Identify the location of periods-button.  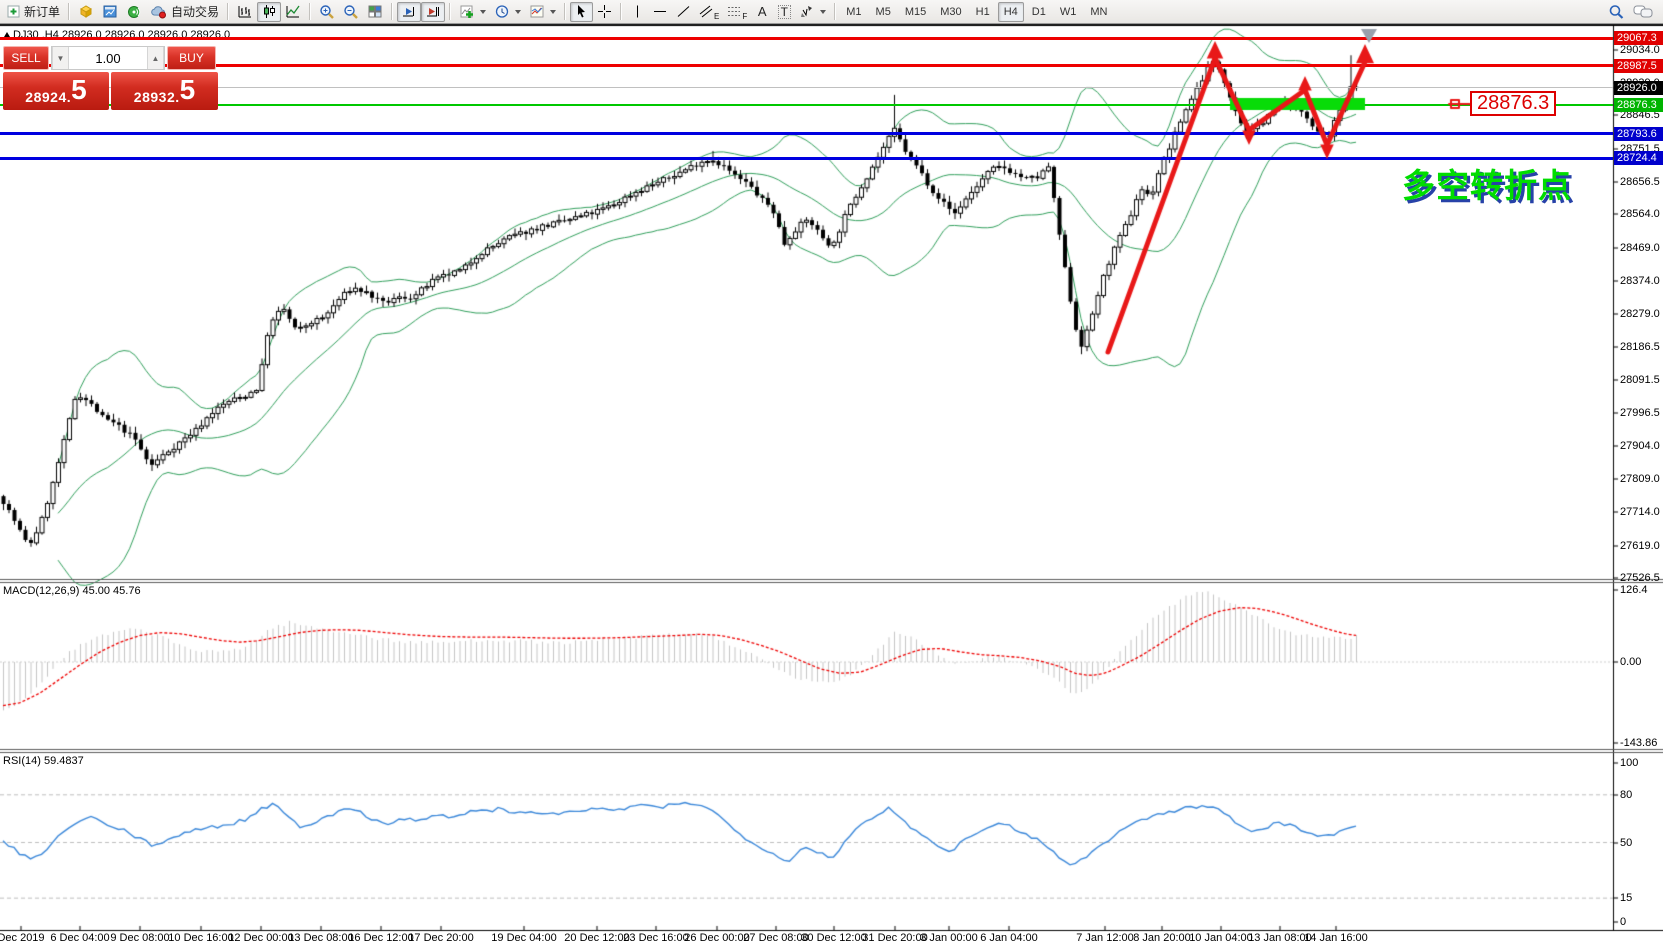
(507, 12).